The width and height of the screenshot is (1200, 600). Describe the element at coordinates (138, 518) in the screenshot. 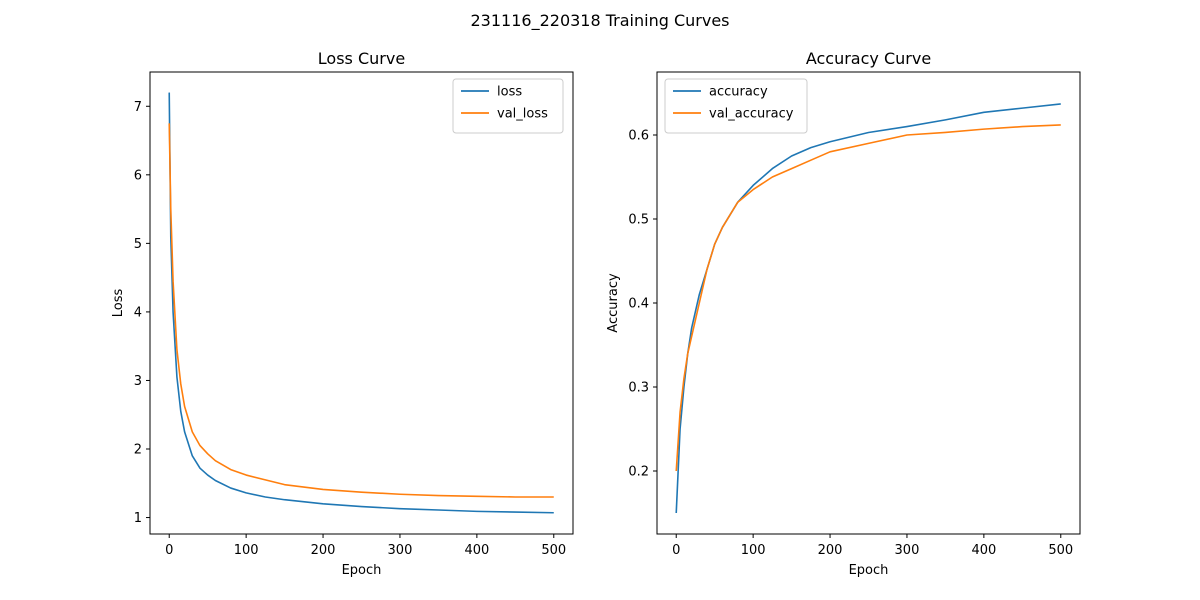

I see `loss-curve-ytick-label: 1` at that location.